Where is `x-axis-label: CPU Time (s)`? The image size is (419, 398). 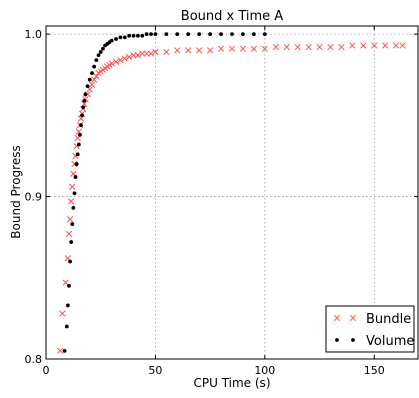 x-axis-label: CPU Time (s) is located at coordinates (231, 383).